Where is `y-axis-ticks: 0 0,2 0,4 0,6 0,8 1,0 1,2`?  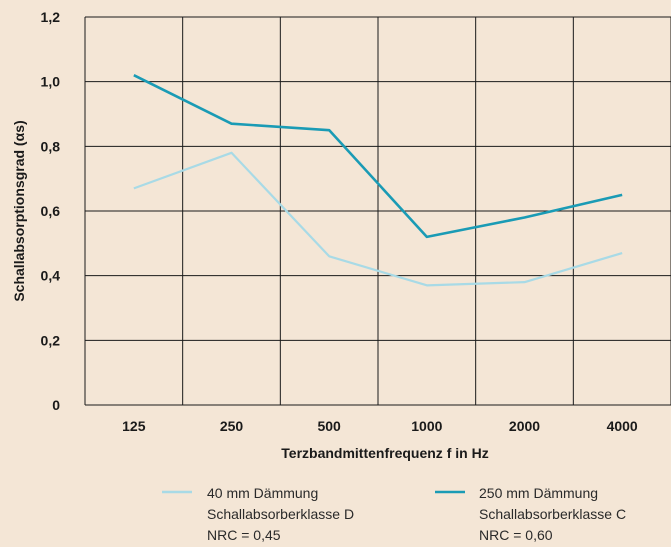
y-axis-ticks: 0 0,2 0,4 0,6 0,8 1,0 1,2 is located at coordinates (51, 211).